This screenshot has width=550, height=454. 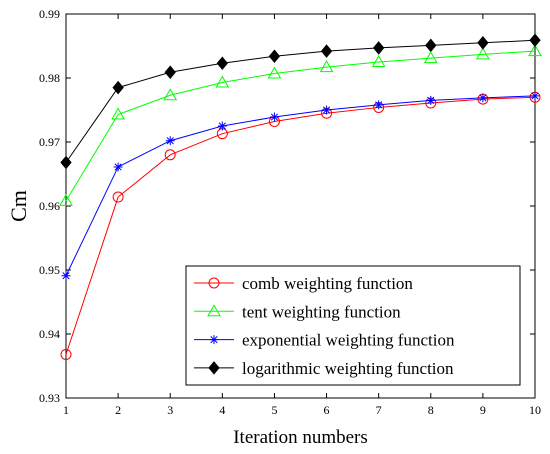 I want to click on x-tick-label: 3, so click(x=170, y=410).